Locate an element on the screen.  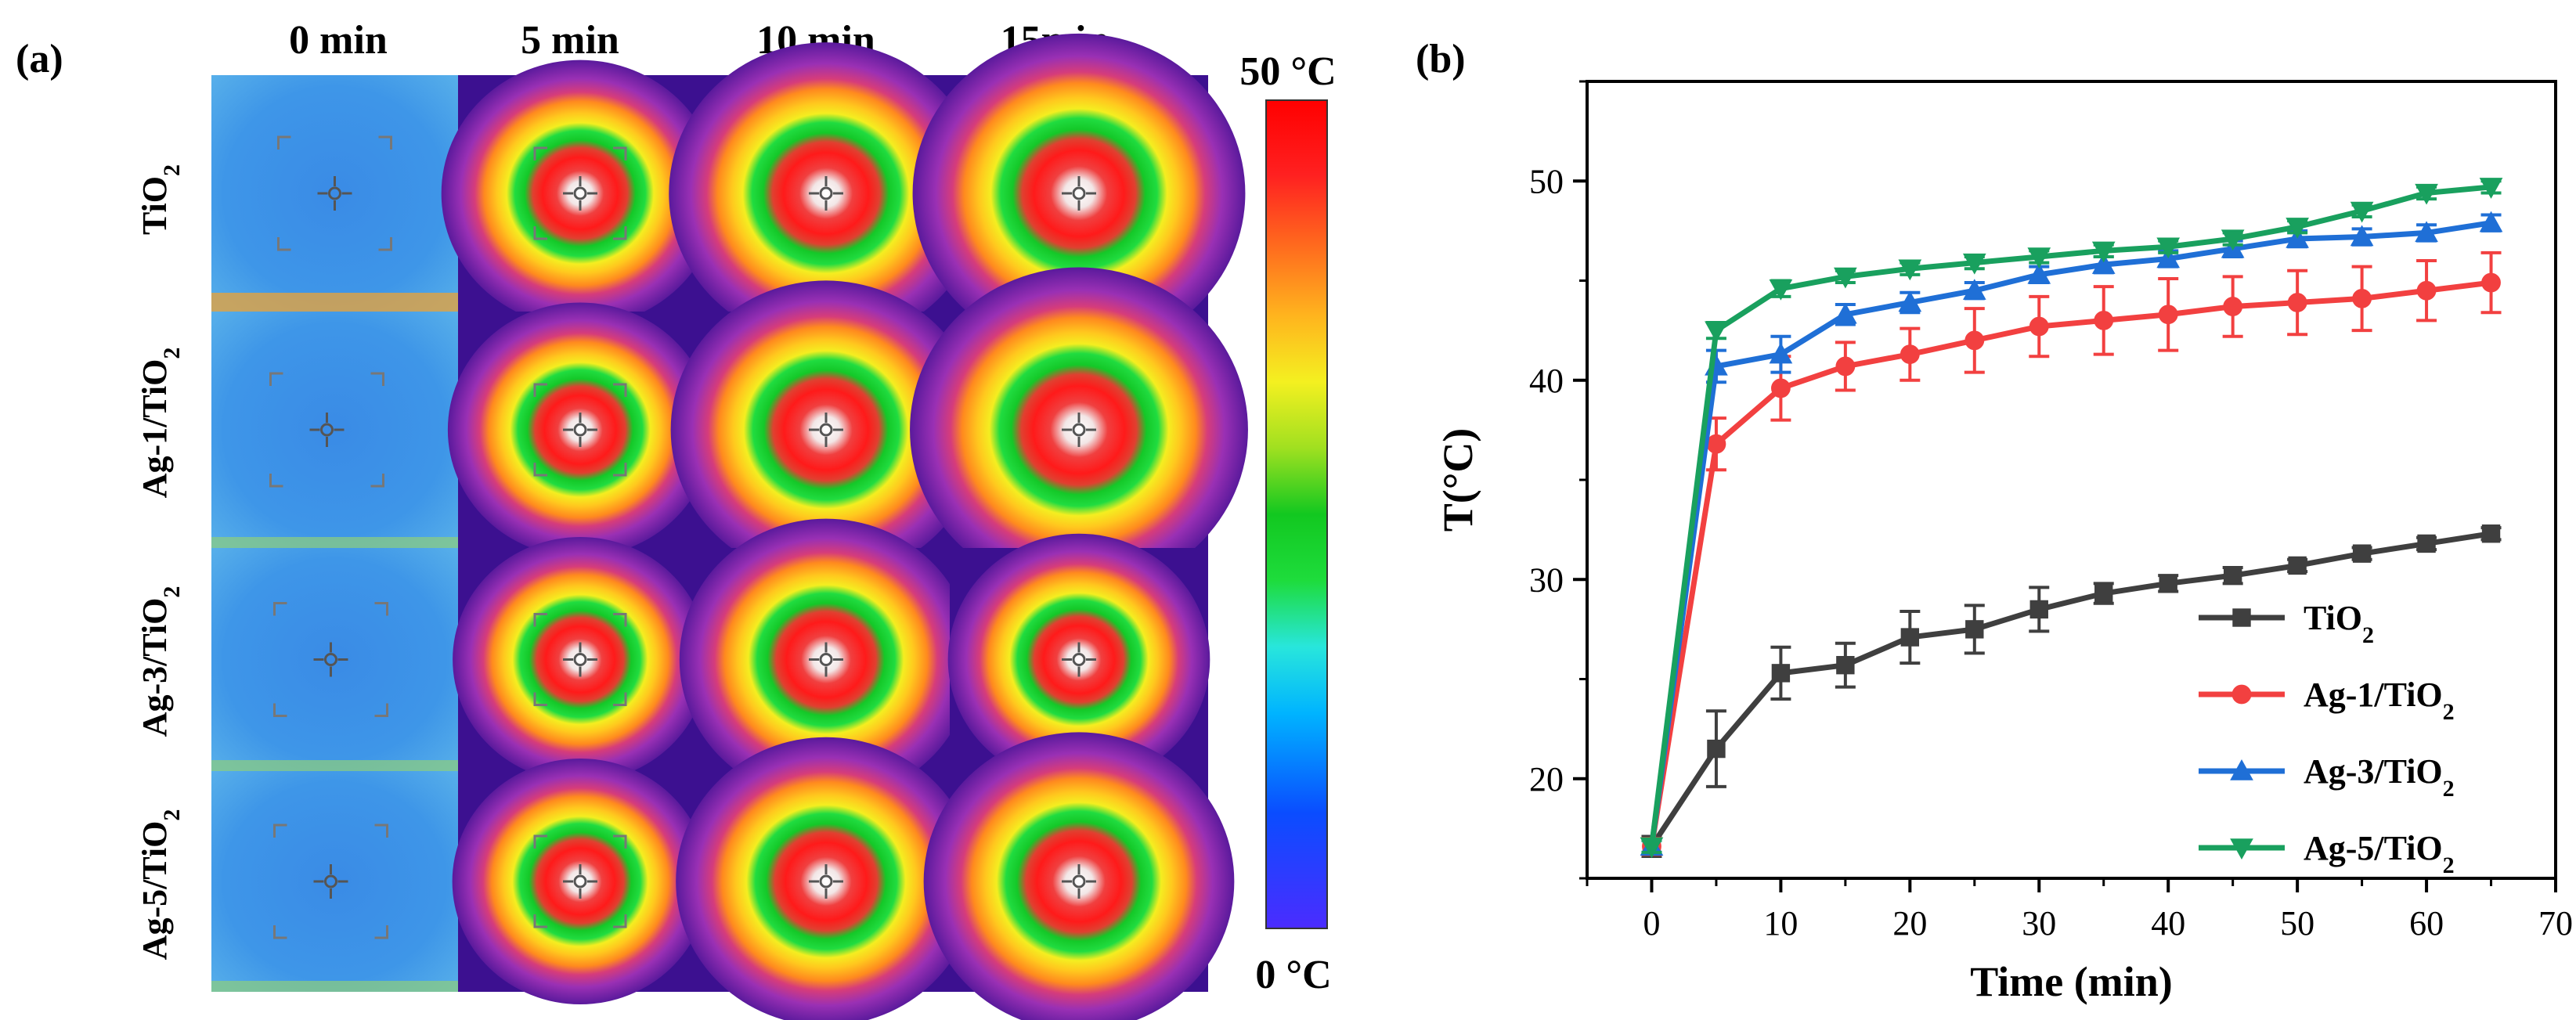
x-tick-label: 60 is located at coordinates (2426, 923).